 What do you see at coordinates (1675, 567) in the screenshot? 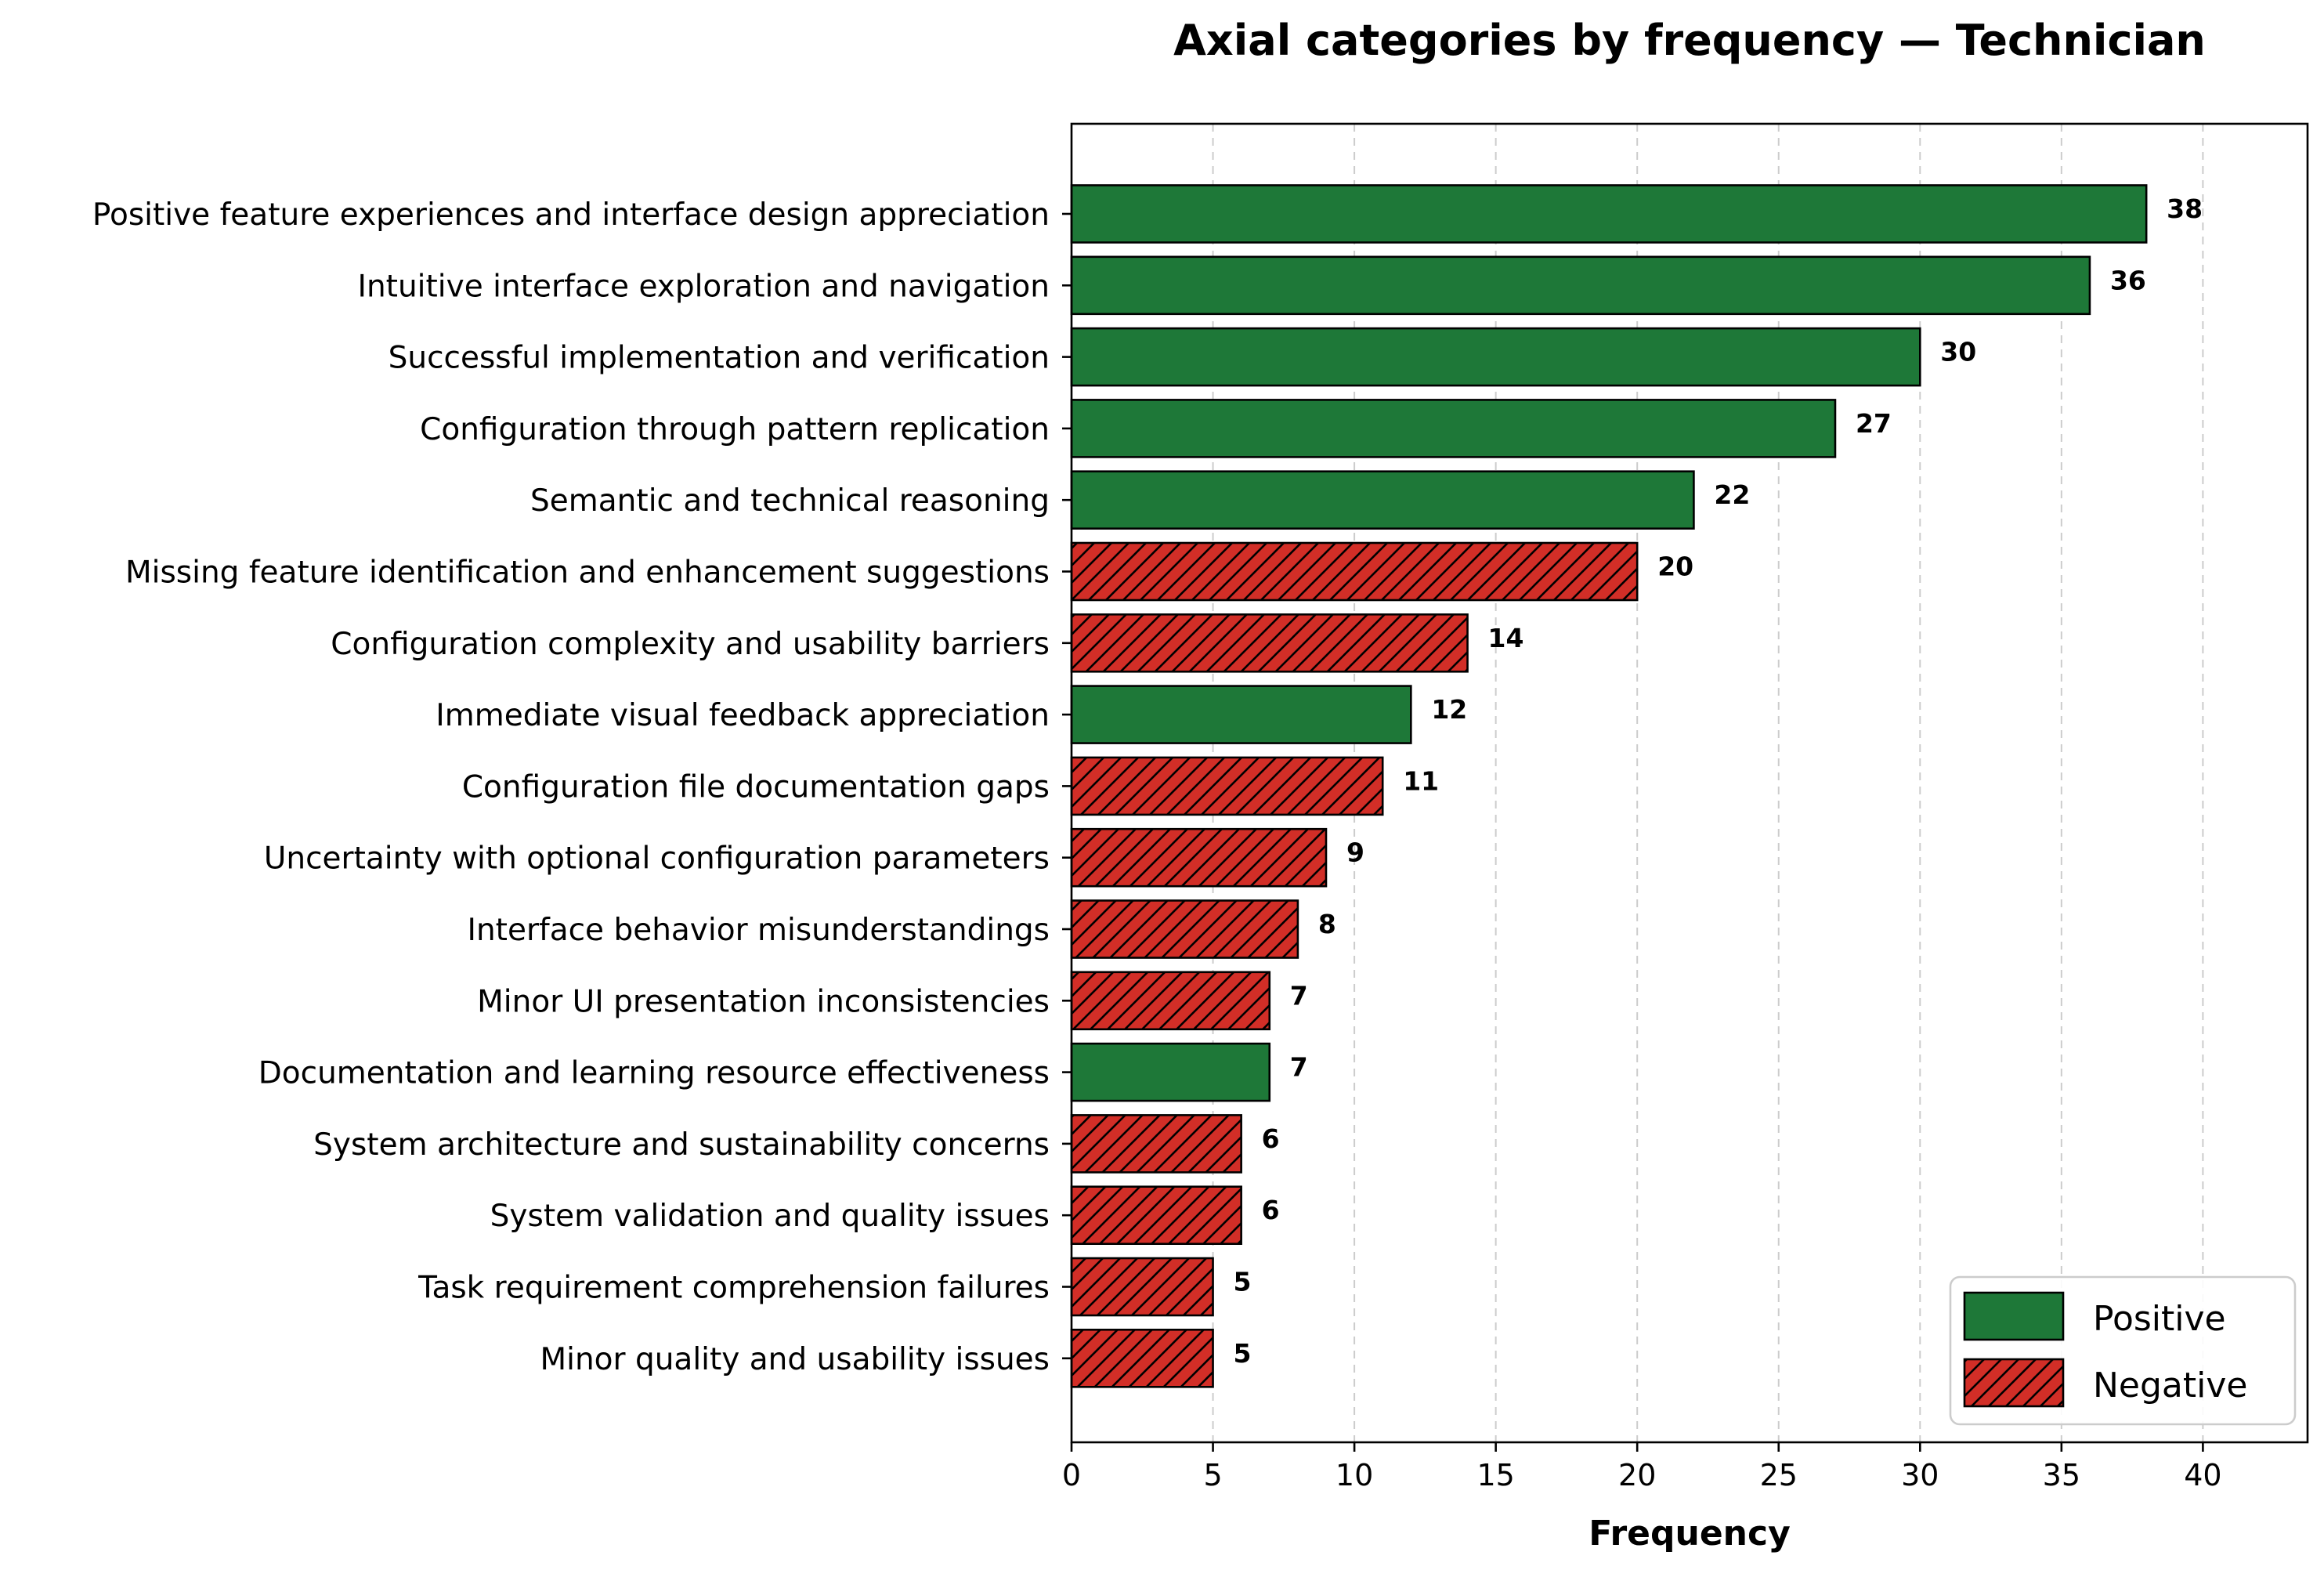
I see `bar-value-label: 20` at bounding box center [1675, 567].